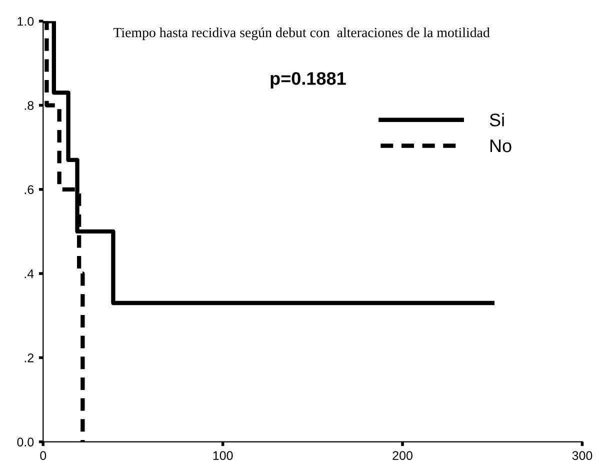 The width and height of the screenshot is (599, 470). I want to click on legend-label: Si, so click(497, 119).